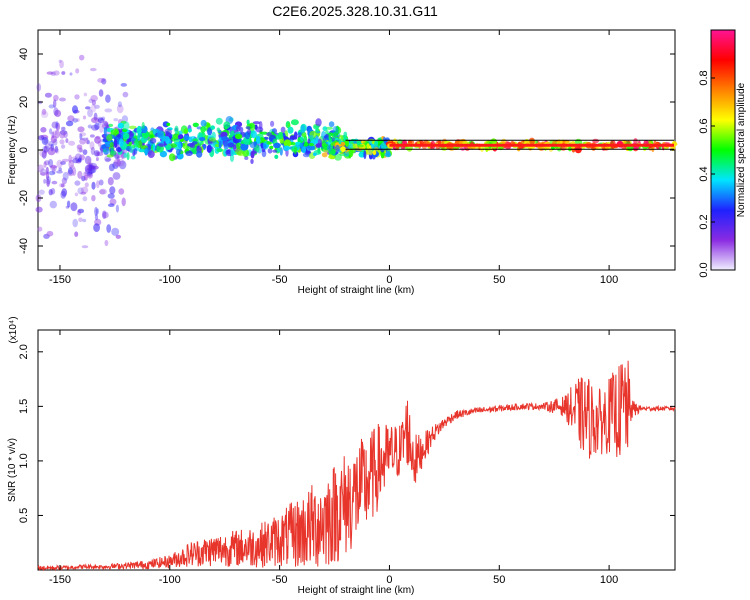 The height and width of the screenshot is (600, 750). I want to click on colorbar-tick-label: 0.2, so click(704, 221).